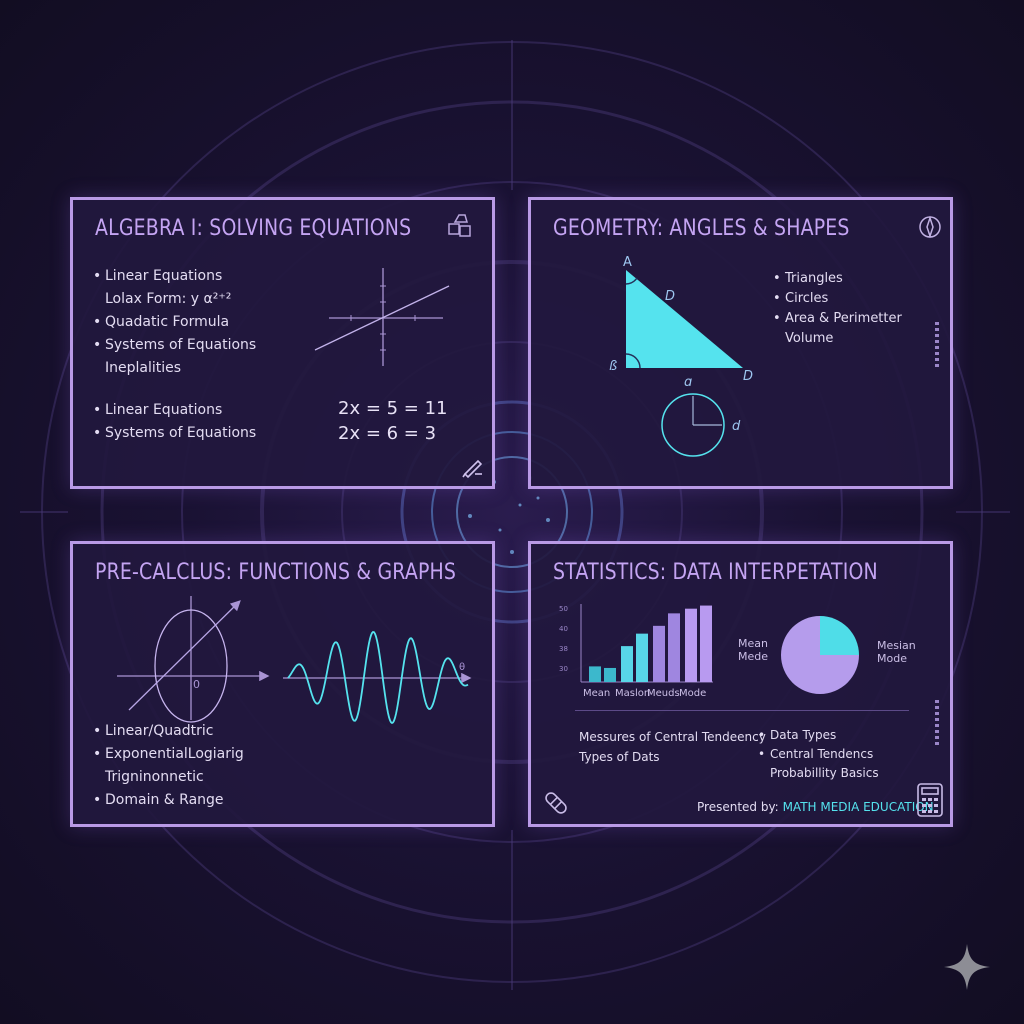 Image resolution: width=1024 pixels, height=1024 pixels. I want to click on list-item: Data Types, so click(818, 735).